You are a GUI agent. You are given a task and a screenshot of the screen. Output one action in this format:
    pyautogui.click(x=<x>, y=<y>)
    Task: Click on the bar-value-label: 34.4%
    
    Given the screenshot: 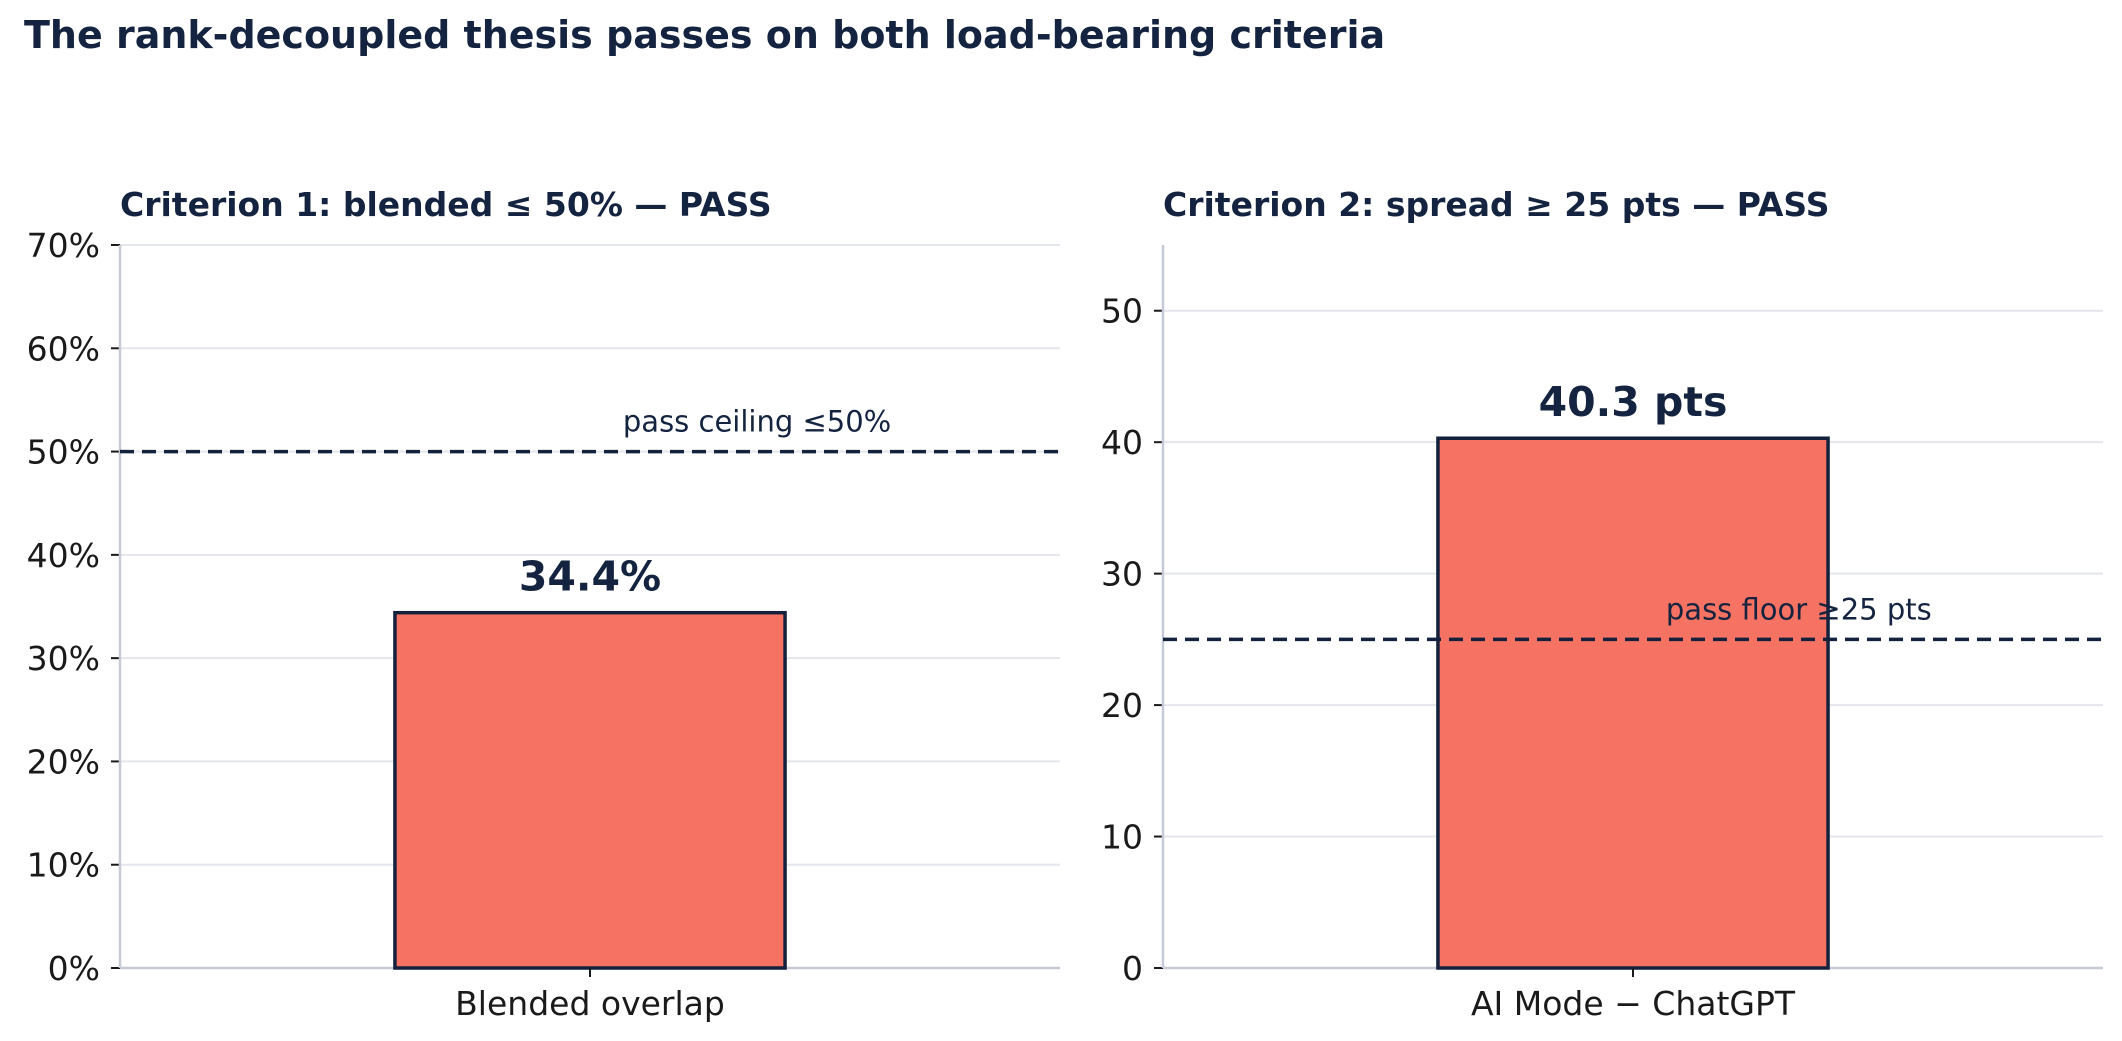 What is the action you would take?
    pyautogui.click(x=590, y=577)
    